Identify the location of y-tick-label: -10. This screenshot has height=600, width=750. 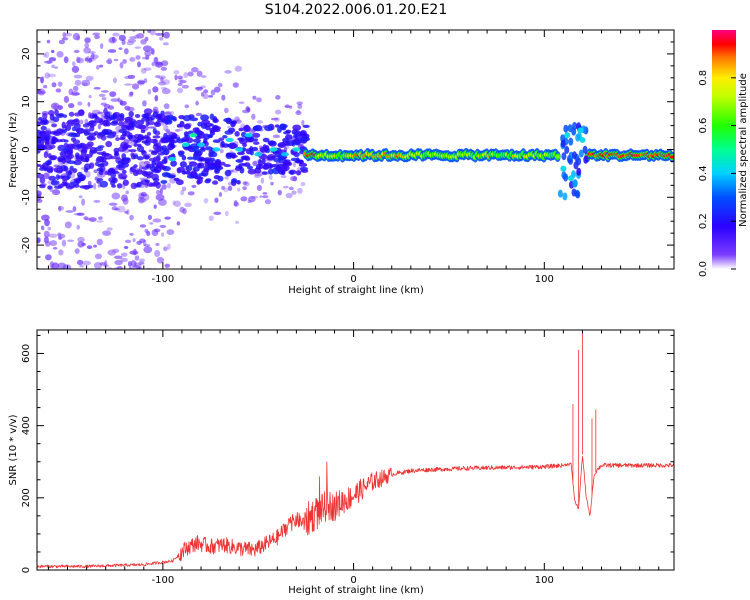
(26, 197).